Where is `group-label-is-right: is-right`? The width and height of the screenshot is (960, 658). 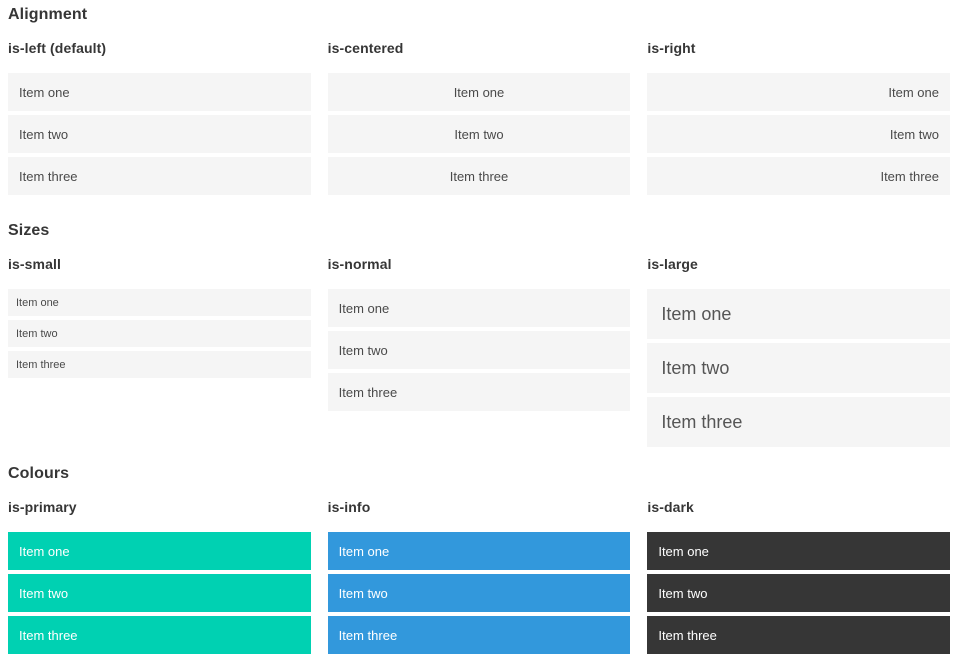
group-label-is-right: is-right is located at coordinates (671, 48).